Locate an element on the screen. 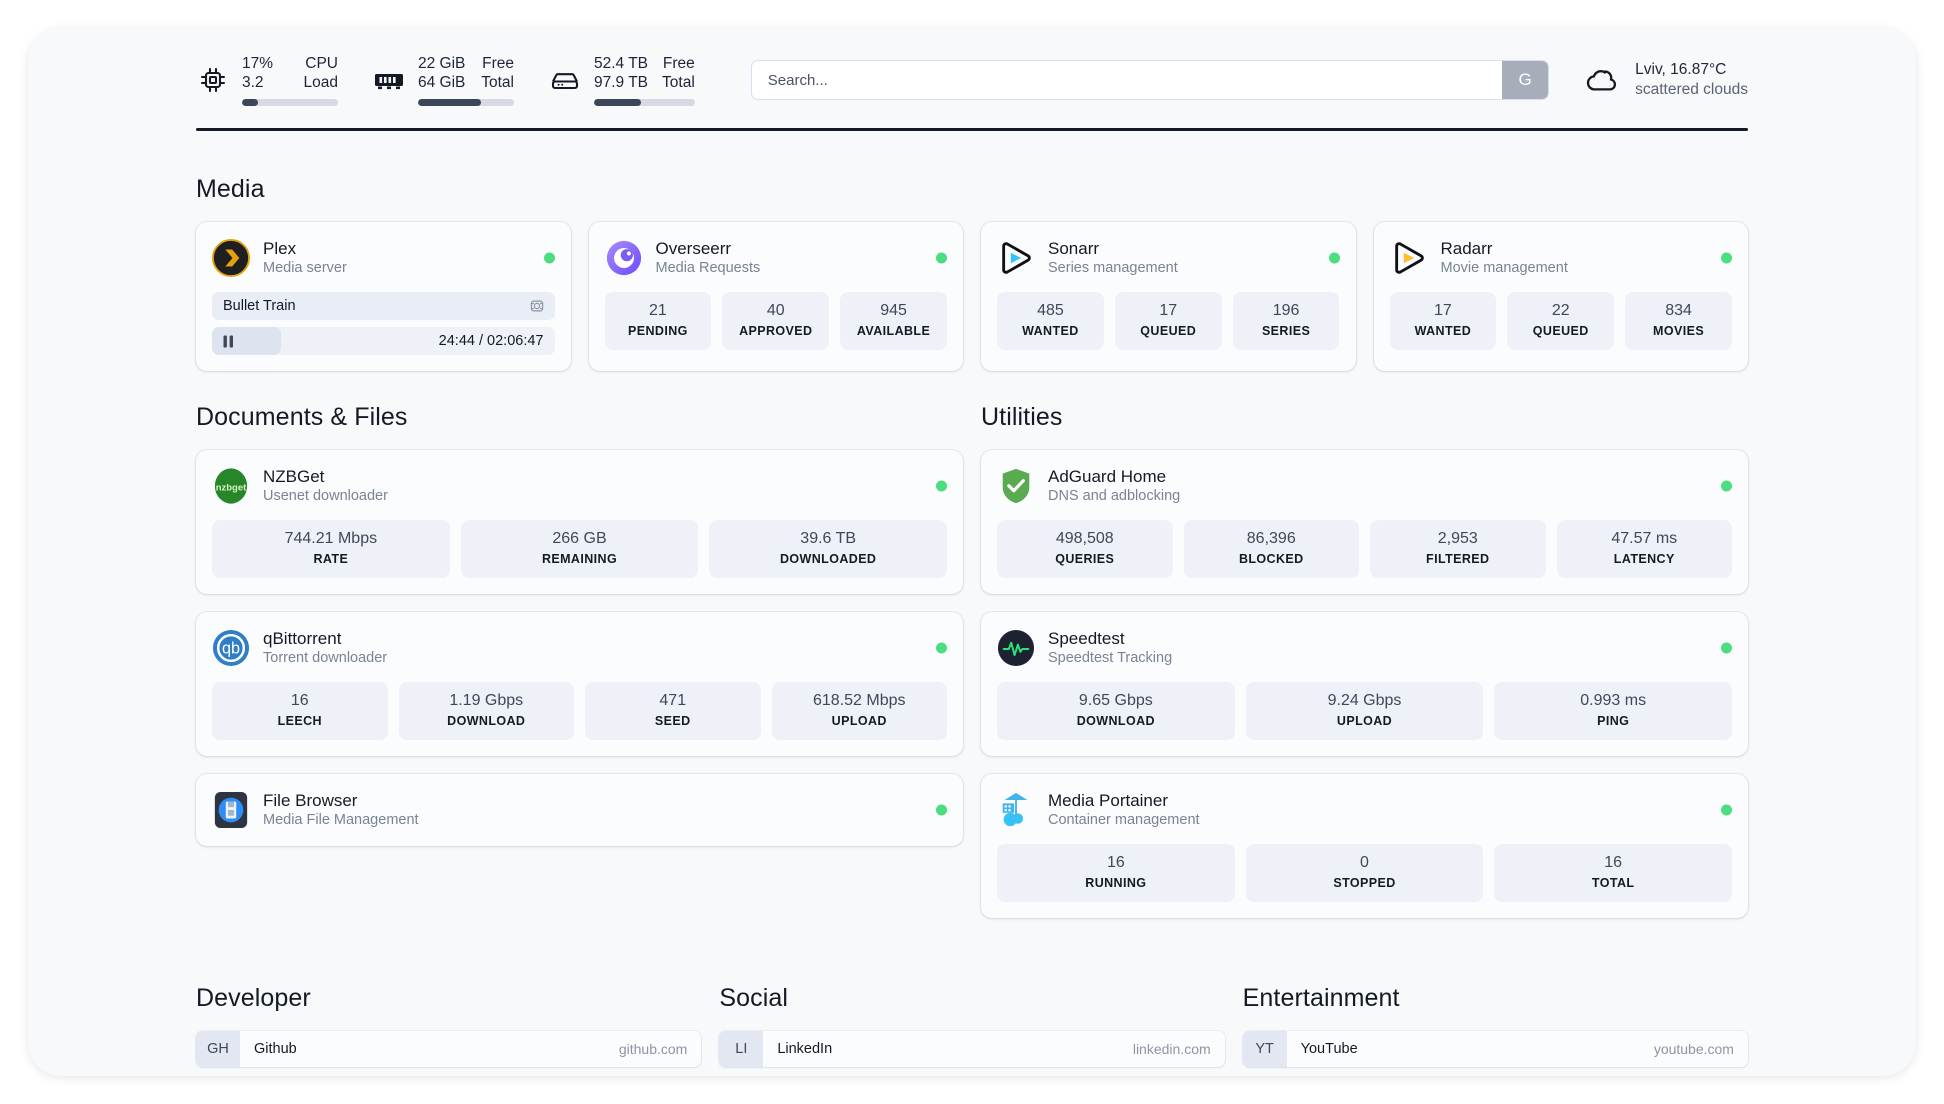 This screenshot has width=1944, height=1104. stat-tile: 266 GB REMAINING is located at coordinates (579, 549).